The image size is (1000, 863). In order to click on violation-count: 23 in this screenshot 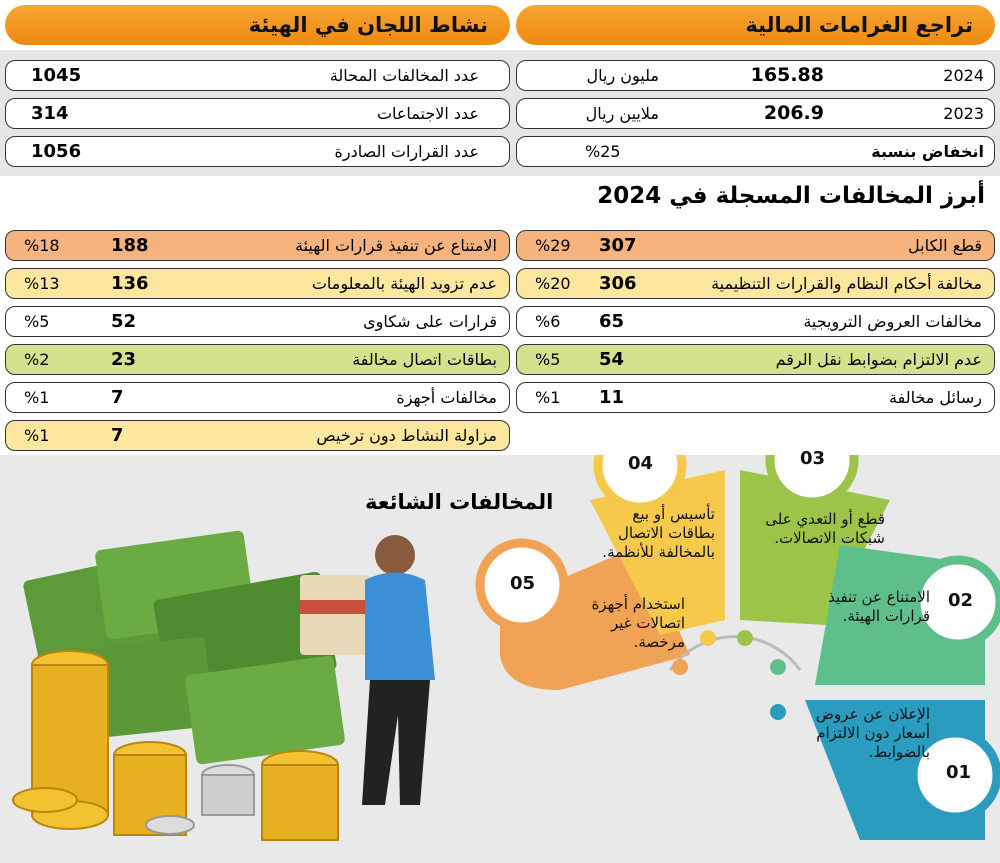, I will do `click(124, 359)`.